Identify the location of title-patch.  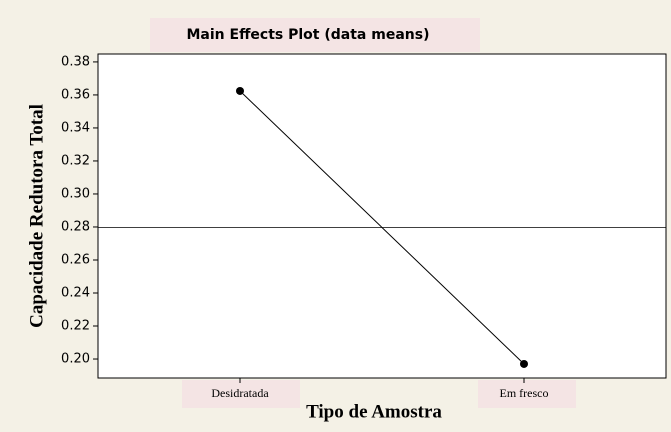
(315, 35).